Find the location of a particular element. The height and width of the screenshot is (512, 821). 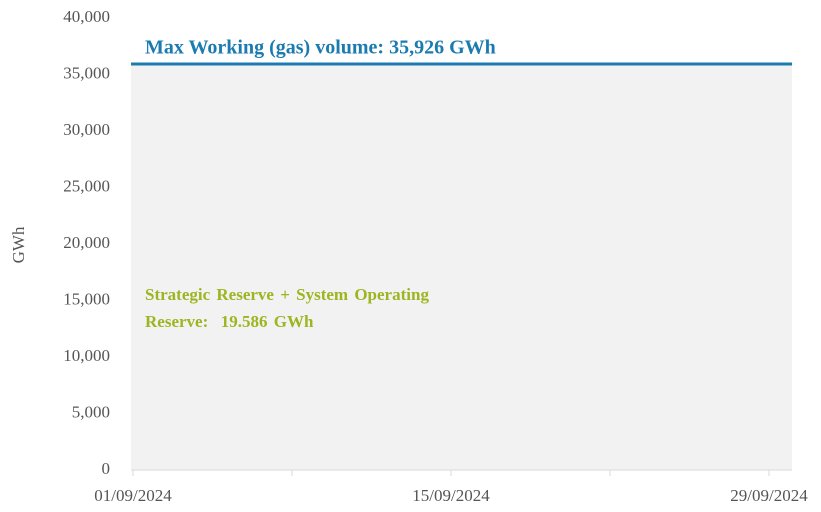

y-tick-label: 0 is located at coordinates (106, 468).